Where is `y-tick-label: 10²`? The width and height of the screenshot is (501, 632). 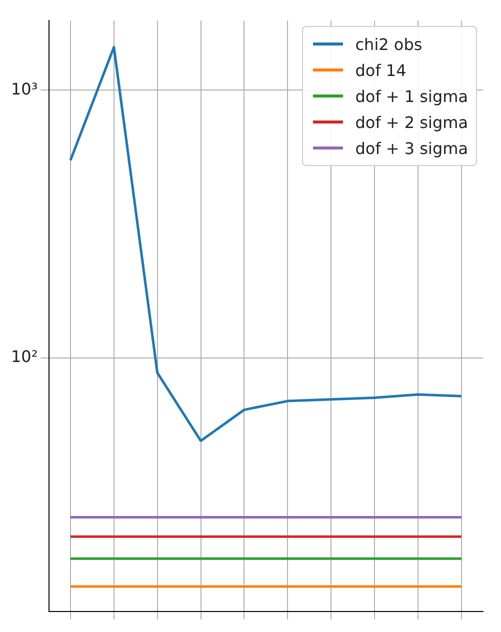
y-tick-label: 10² is located at coordinates (24, 356).